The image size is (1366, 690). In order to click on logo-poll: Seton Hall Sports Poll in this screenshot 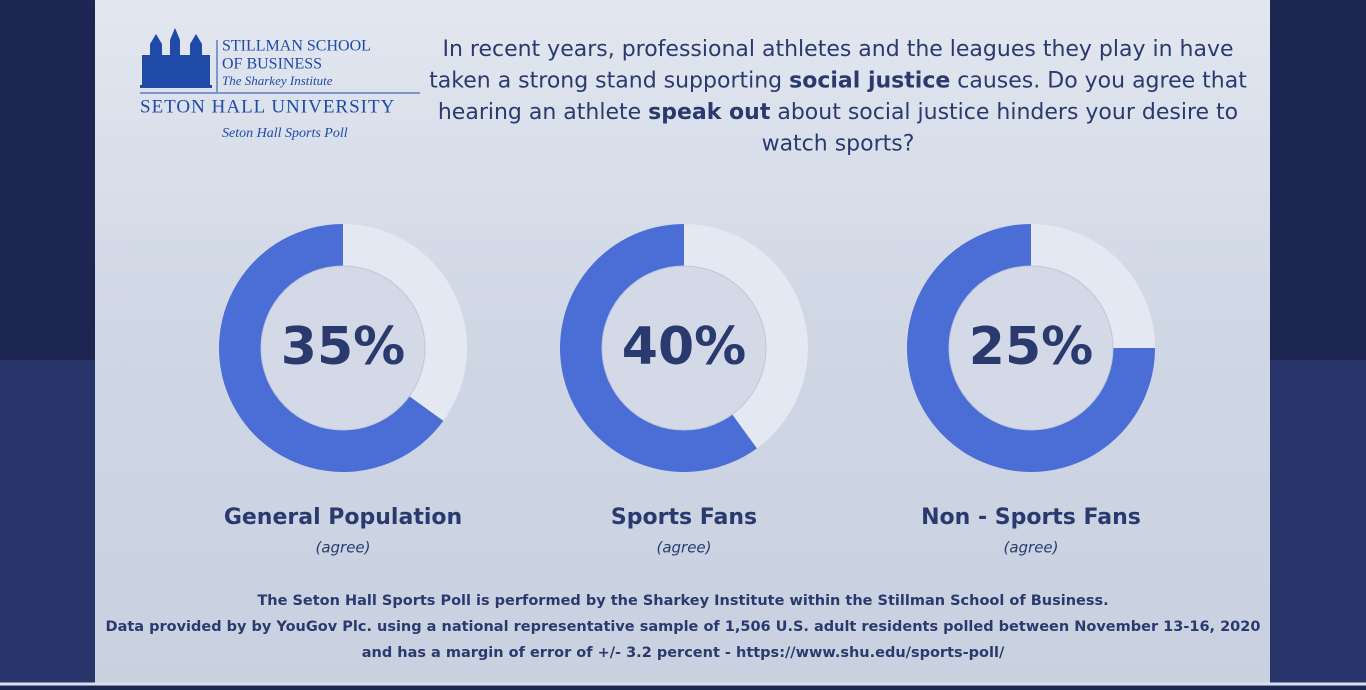, I will do `click(285, 133)`.